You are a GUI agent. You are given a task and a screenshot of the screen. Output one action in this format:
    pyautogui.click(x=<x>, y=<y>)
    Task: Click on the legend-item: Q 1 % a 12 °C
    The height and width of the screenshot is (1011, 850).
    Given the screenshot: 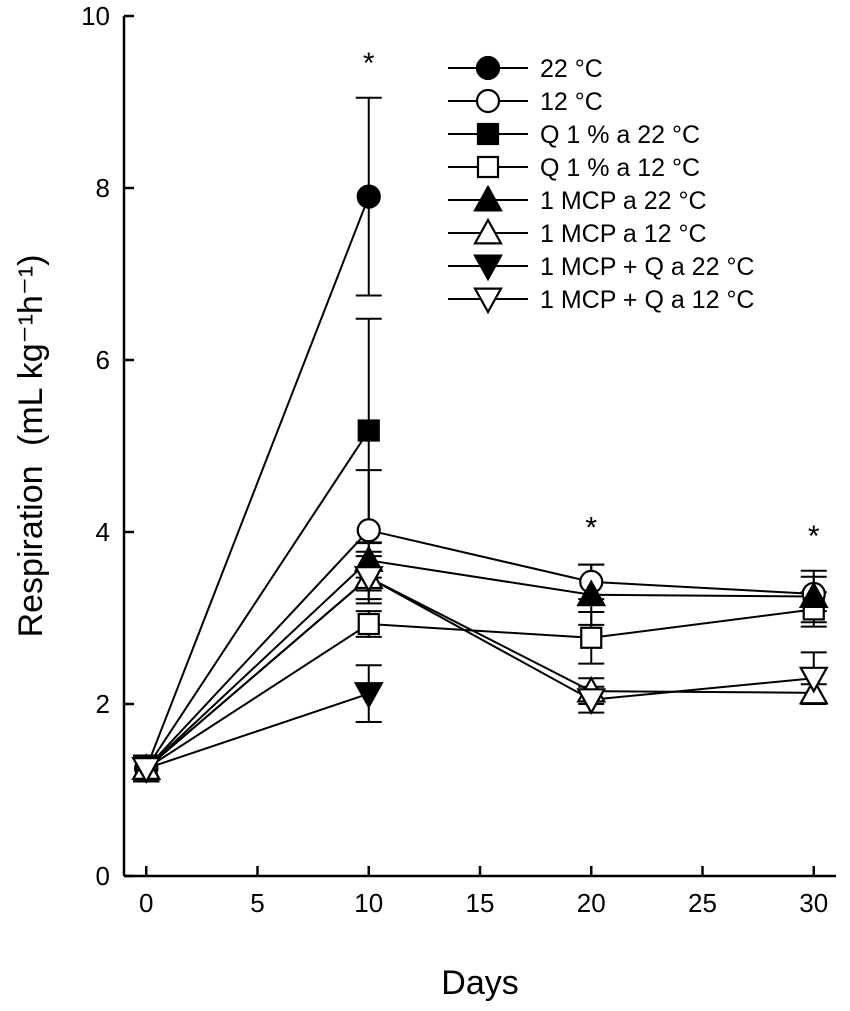 What is the action you would take?
    pyautogui.click(x=574, y=168)
    